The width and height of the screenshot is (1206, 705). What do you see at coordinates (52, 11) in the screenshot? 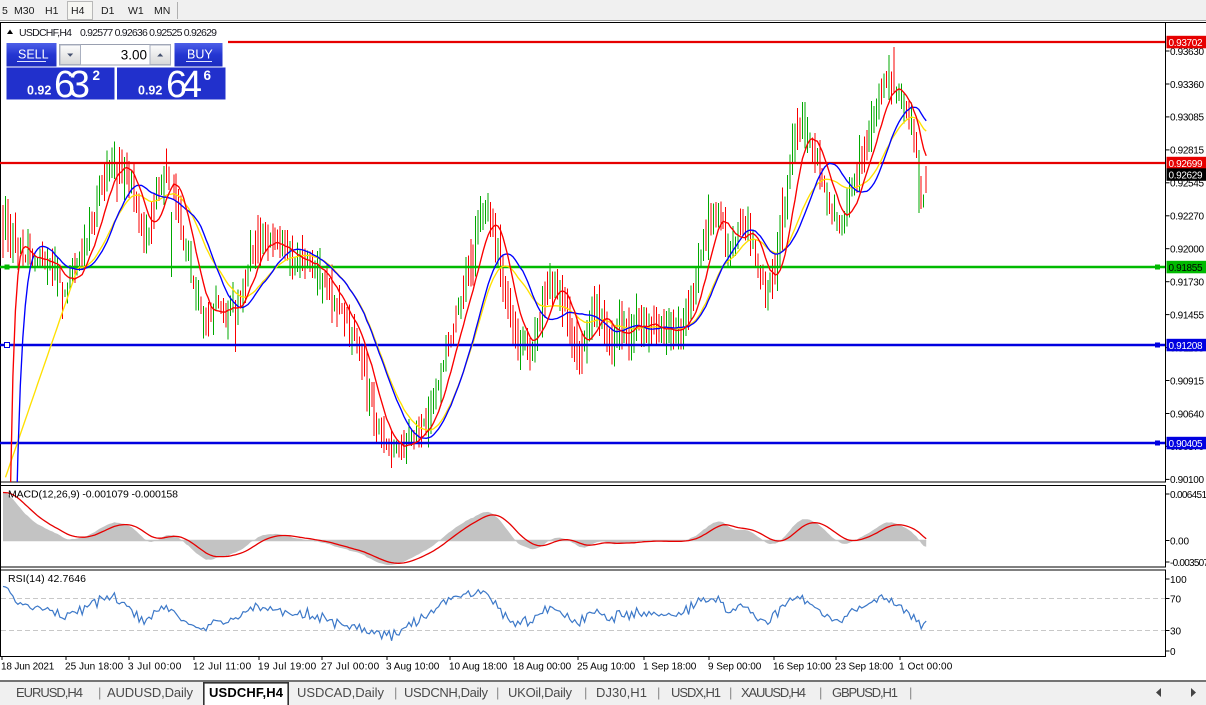
I see `svg-text: H1` at bounding box center [52, 11].